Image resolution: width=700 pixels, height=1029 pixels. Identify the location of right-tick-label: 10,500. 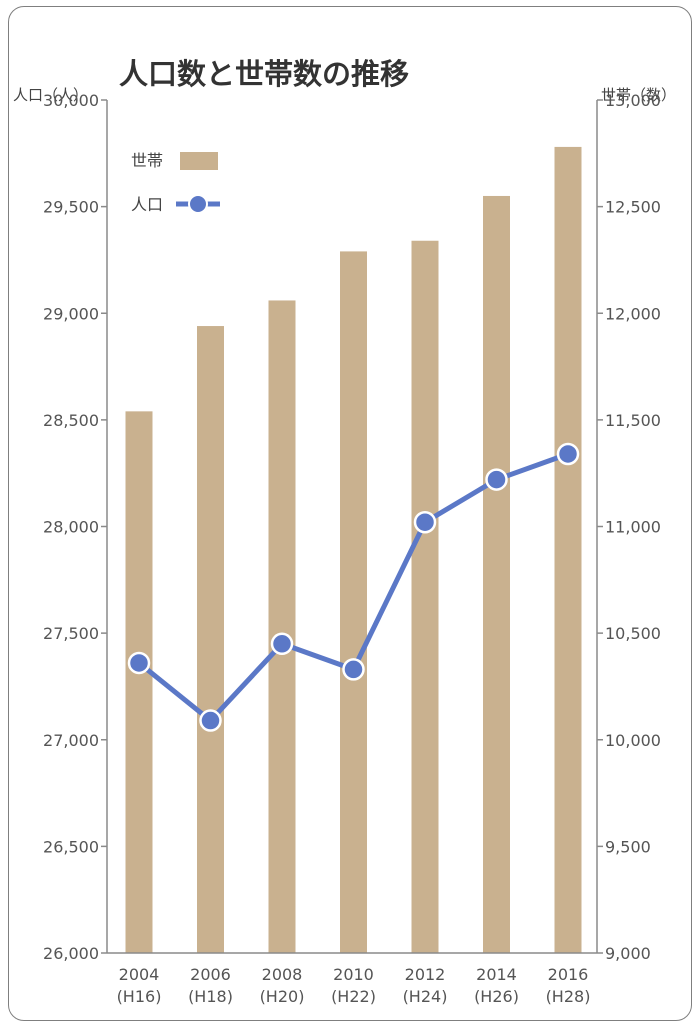
(633, 633).